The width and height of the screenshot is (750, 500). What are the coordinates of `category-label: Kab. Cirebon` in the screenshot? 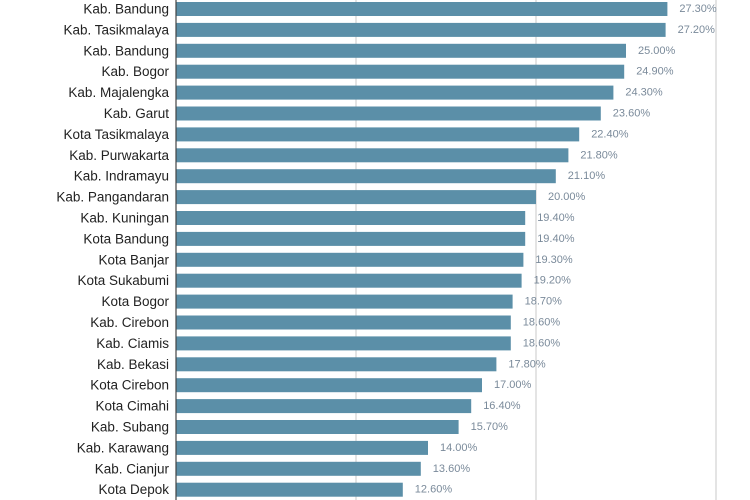 It's located at (129, 322).